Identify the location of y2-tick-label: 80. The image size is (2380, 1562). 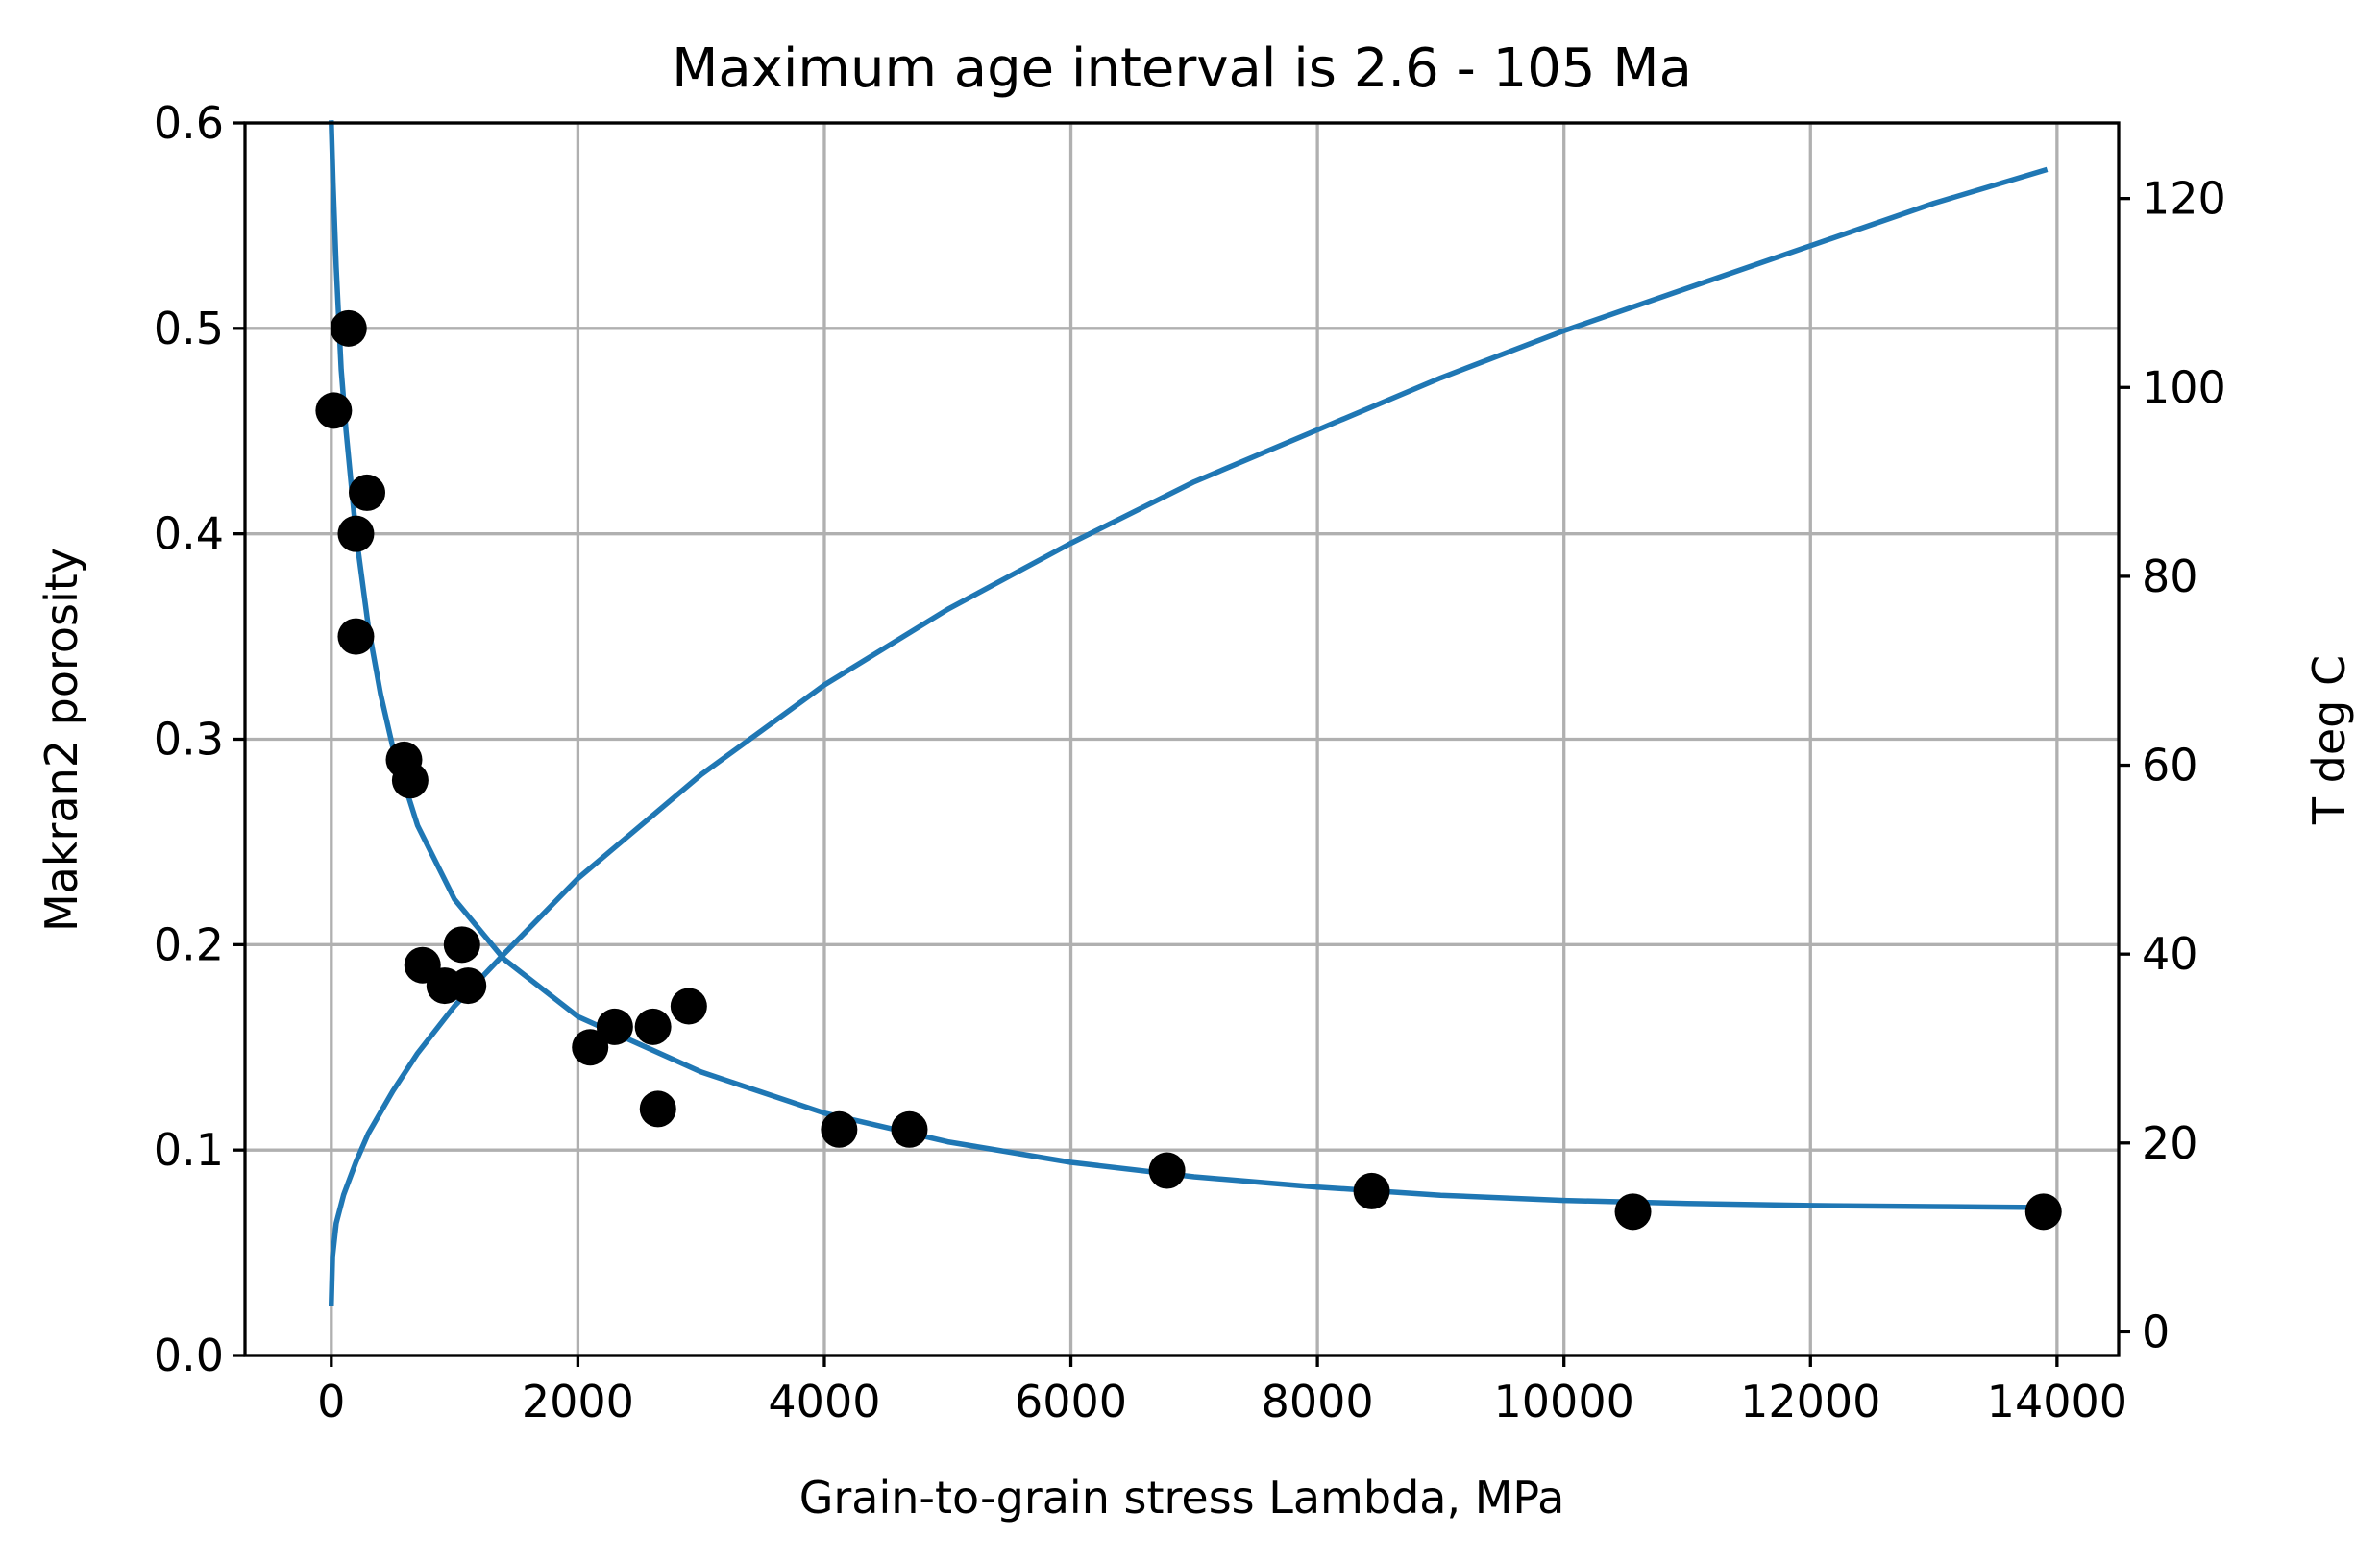
(2170, 576).